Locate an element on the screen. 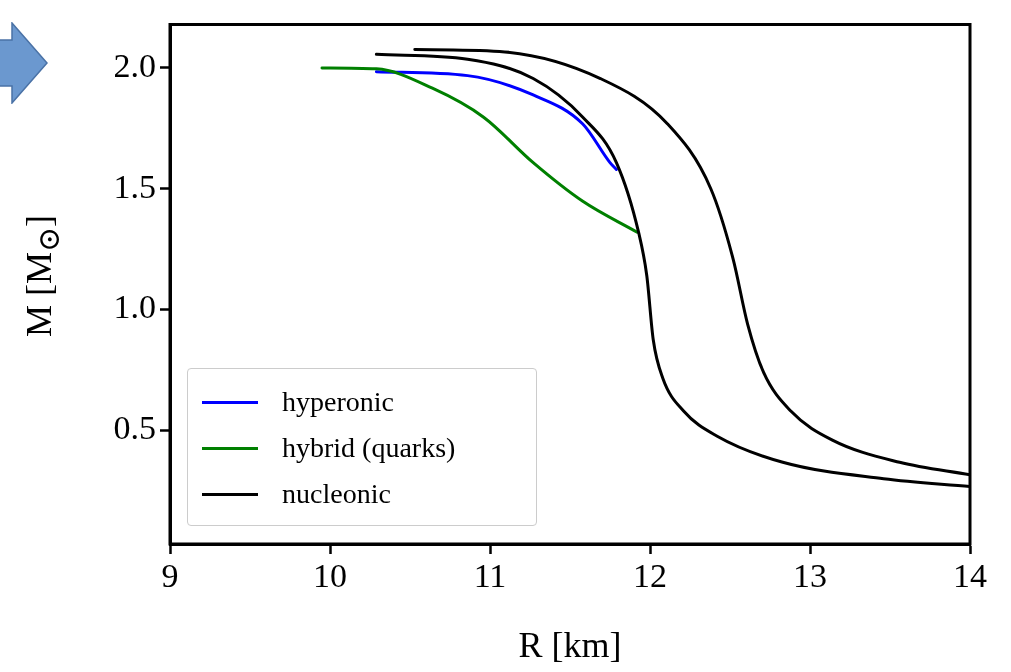 The width and height of the screenshot is (1011, 672). y-tick-label: 1.0 is located at coordinates (134, 307).